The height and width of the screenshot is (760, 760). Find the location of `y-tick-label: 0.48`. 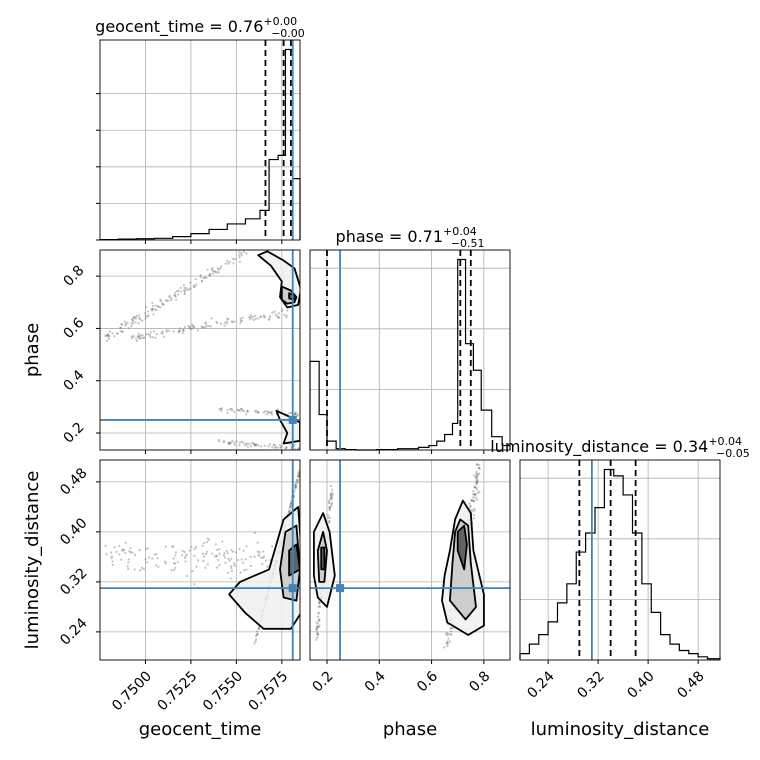

y-tick-label: 0.48 is located at coordinates (73, 481).